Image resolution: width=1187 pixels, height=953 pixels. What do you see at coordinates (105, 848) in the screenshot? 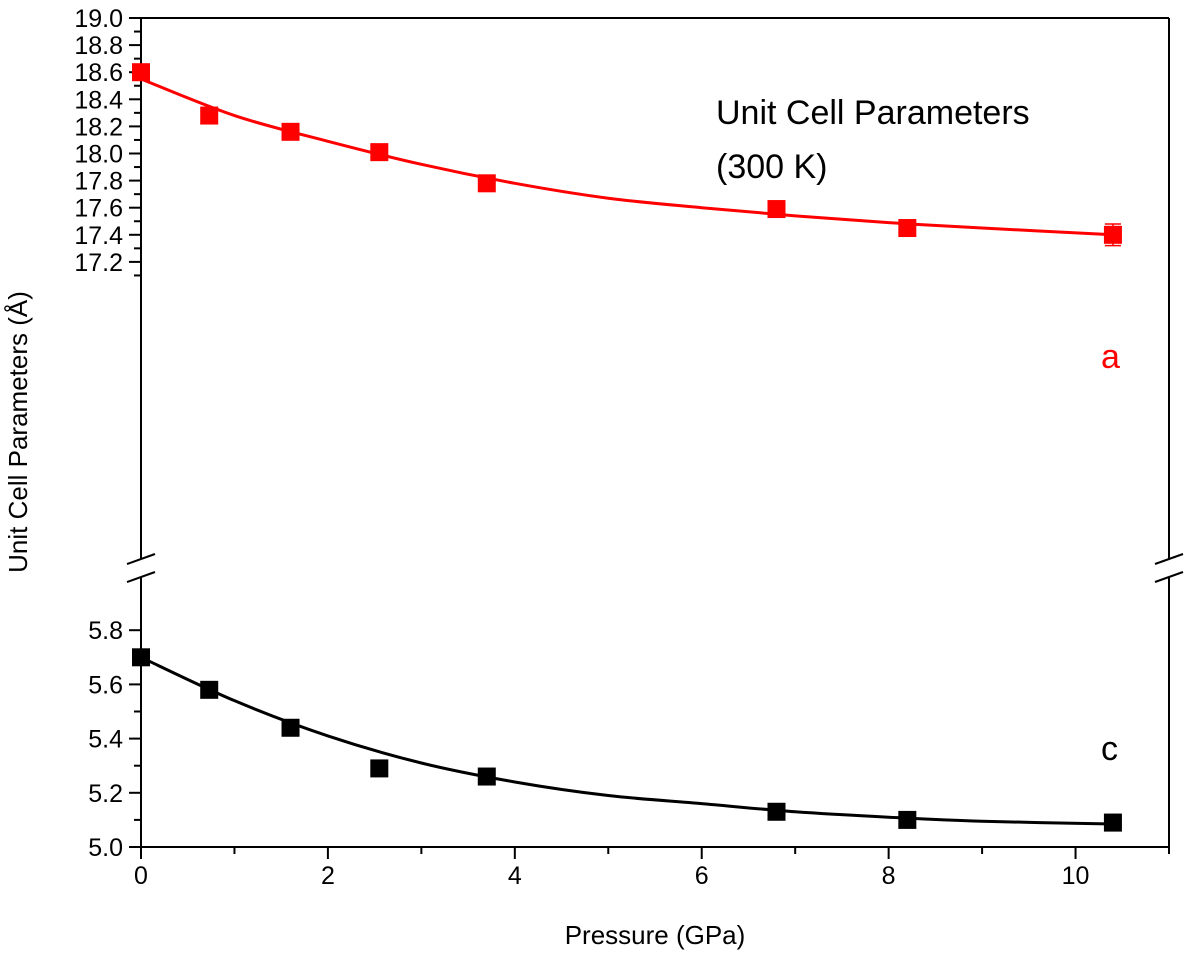
I see `y-lower-tick-label: 5.0` at bounding box center [105, 848].